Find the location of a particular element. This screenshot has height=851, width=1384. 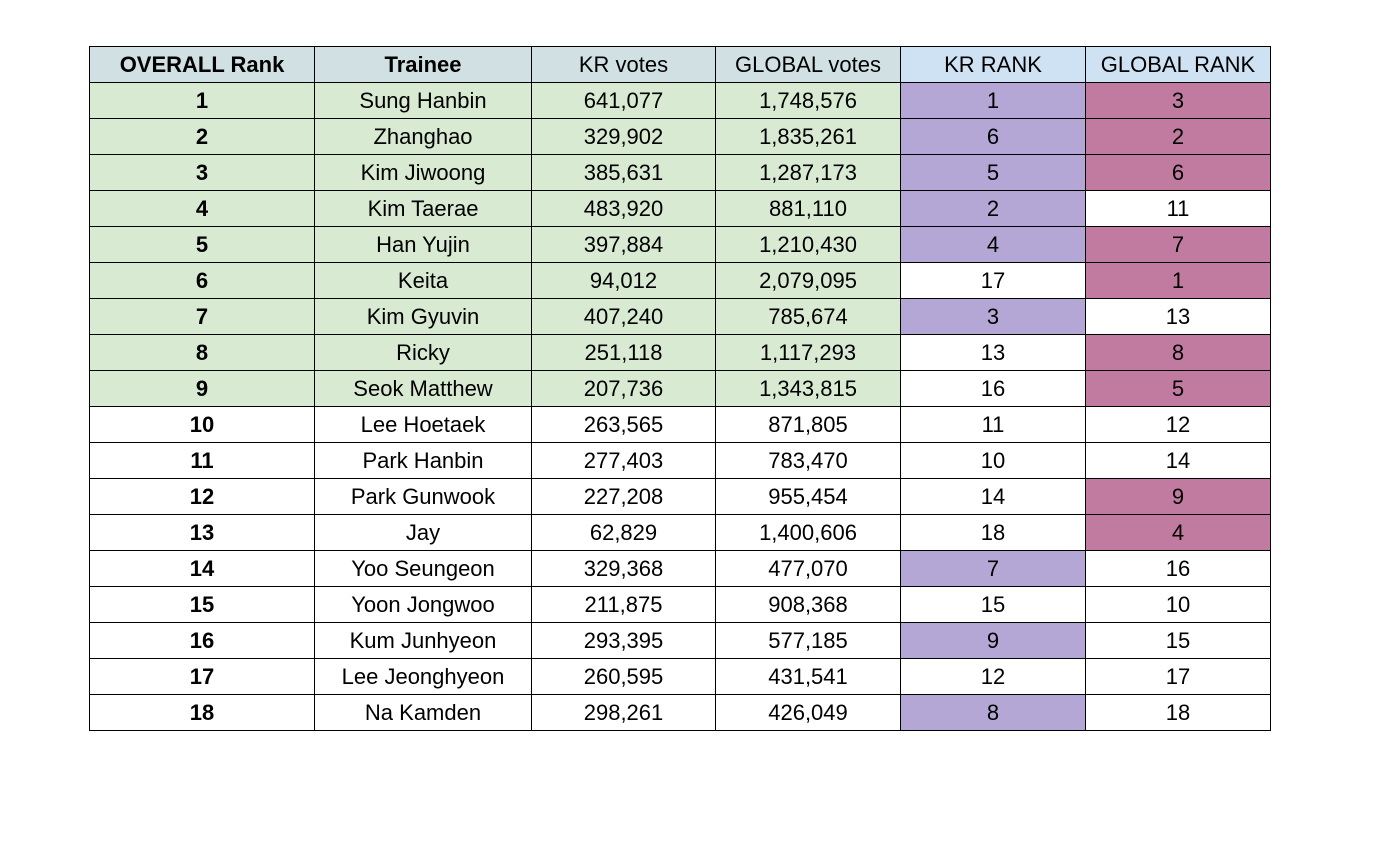

global-rank-cell: 16 is located at coordinates (1178, 568).